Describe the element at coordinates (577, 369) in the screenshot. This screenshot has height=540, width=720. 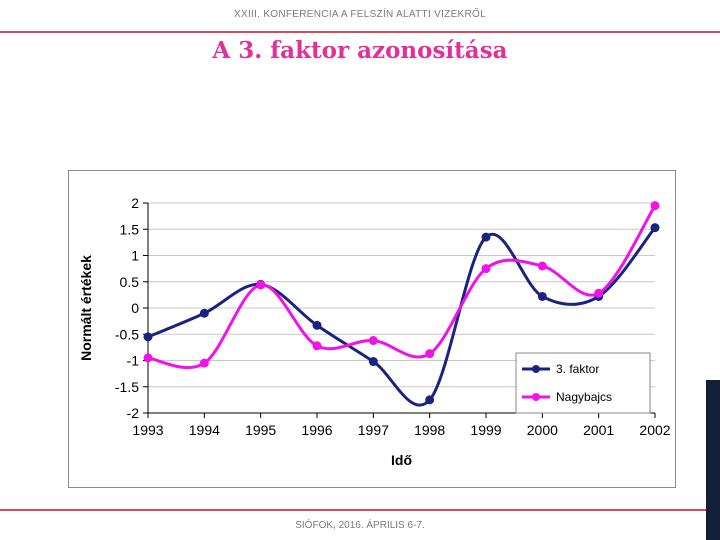
I see `legend-label: 3. faktor` at that location.